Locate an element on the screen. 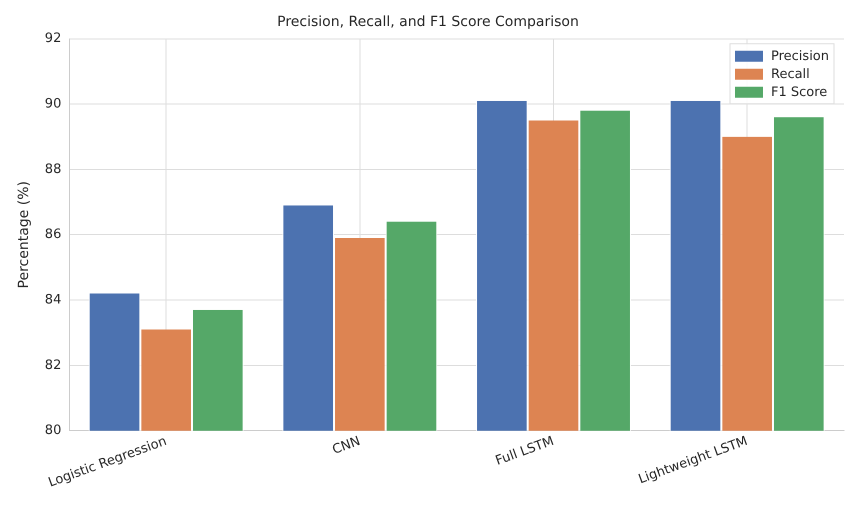 The height and width of the screenshot is (506, 856). y-tick-label: 86 is located at coordinates (53, 234).